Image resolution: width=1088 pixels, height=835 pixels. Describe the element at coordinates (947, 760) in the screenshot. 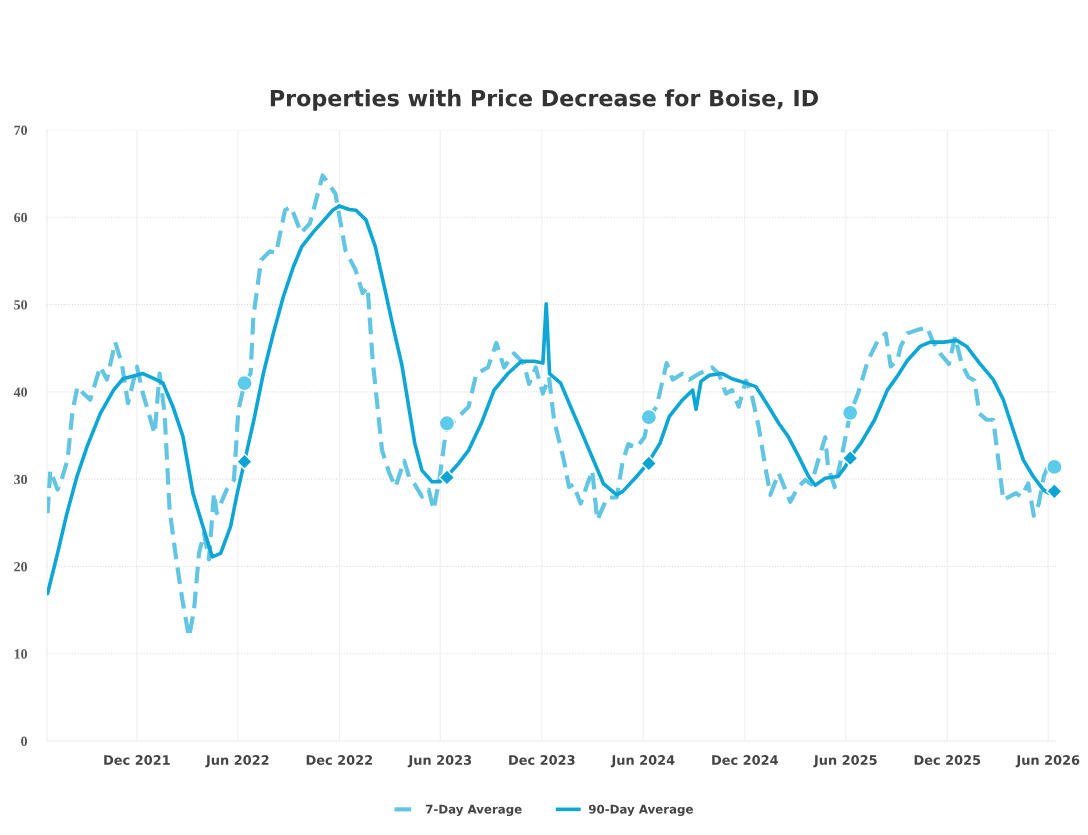

I see `x-tick-label: Dec 2025` at that location.